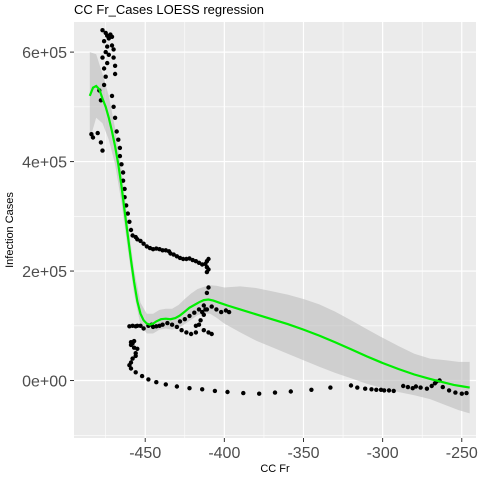 Image resolution: width=480 pixels, height=480 pixels. What do you see at coordinates (48, 218) in the screenshot?
I see `y-axis-ticks: 0e+00 2e+05 4e+05 6e+05` at bounding box center [48, 218].